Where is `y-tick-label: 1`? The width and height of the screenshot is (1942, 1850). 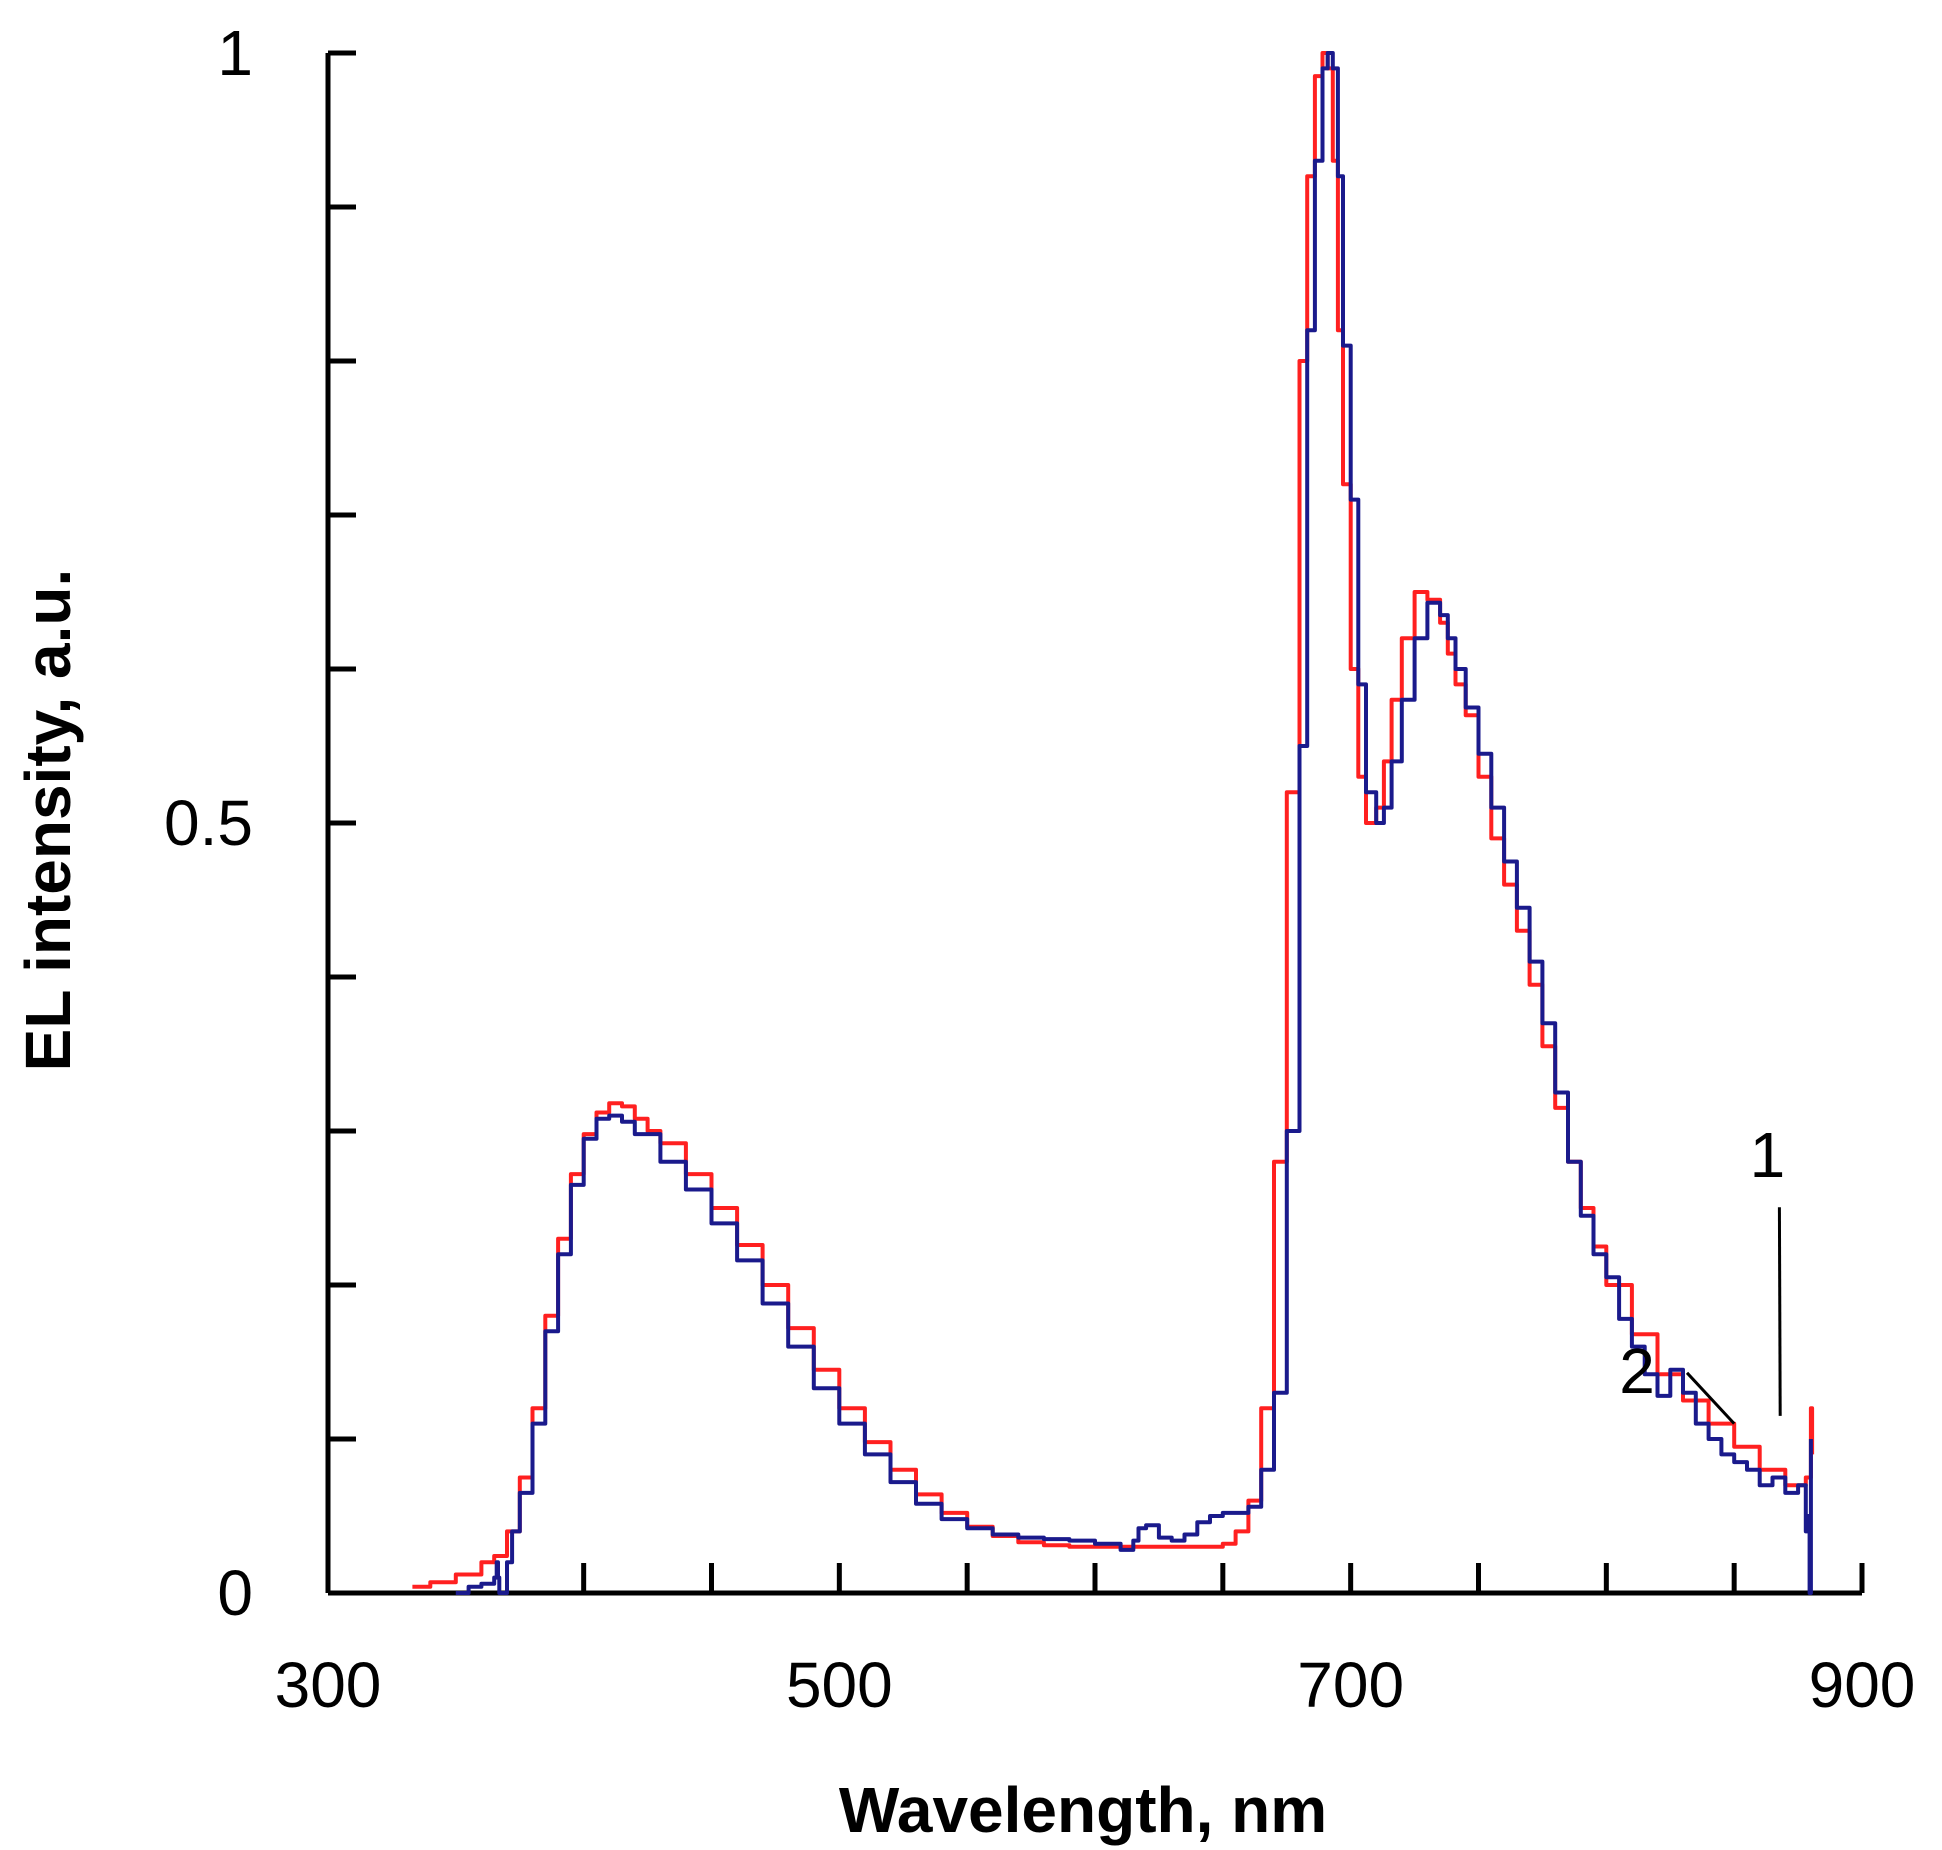 y-tick-label: 1 is located at coordinates (235, 53).